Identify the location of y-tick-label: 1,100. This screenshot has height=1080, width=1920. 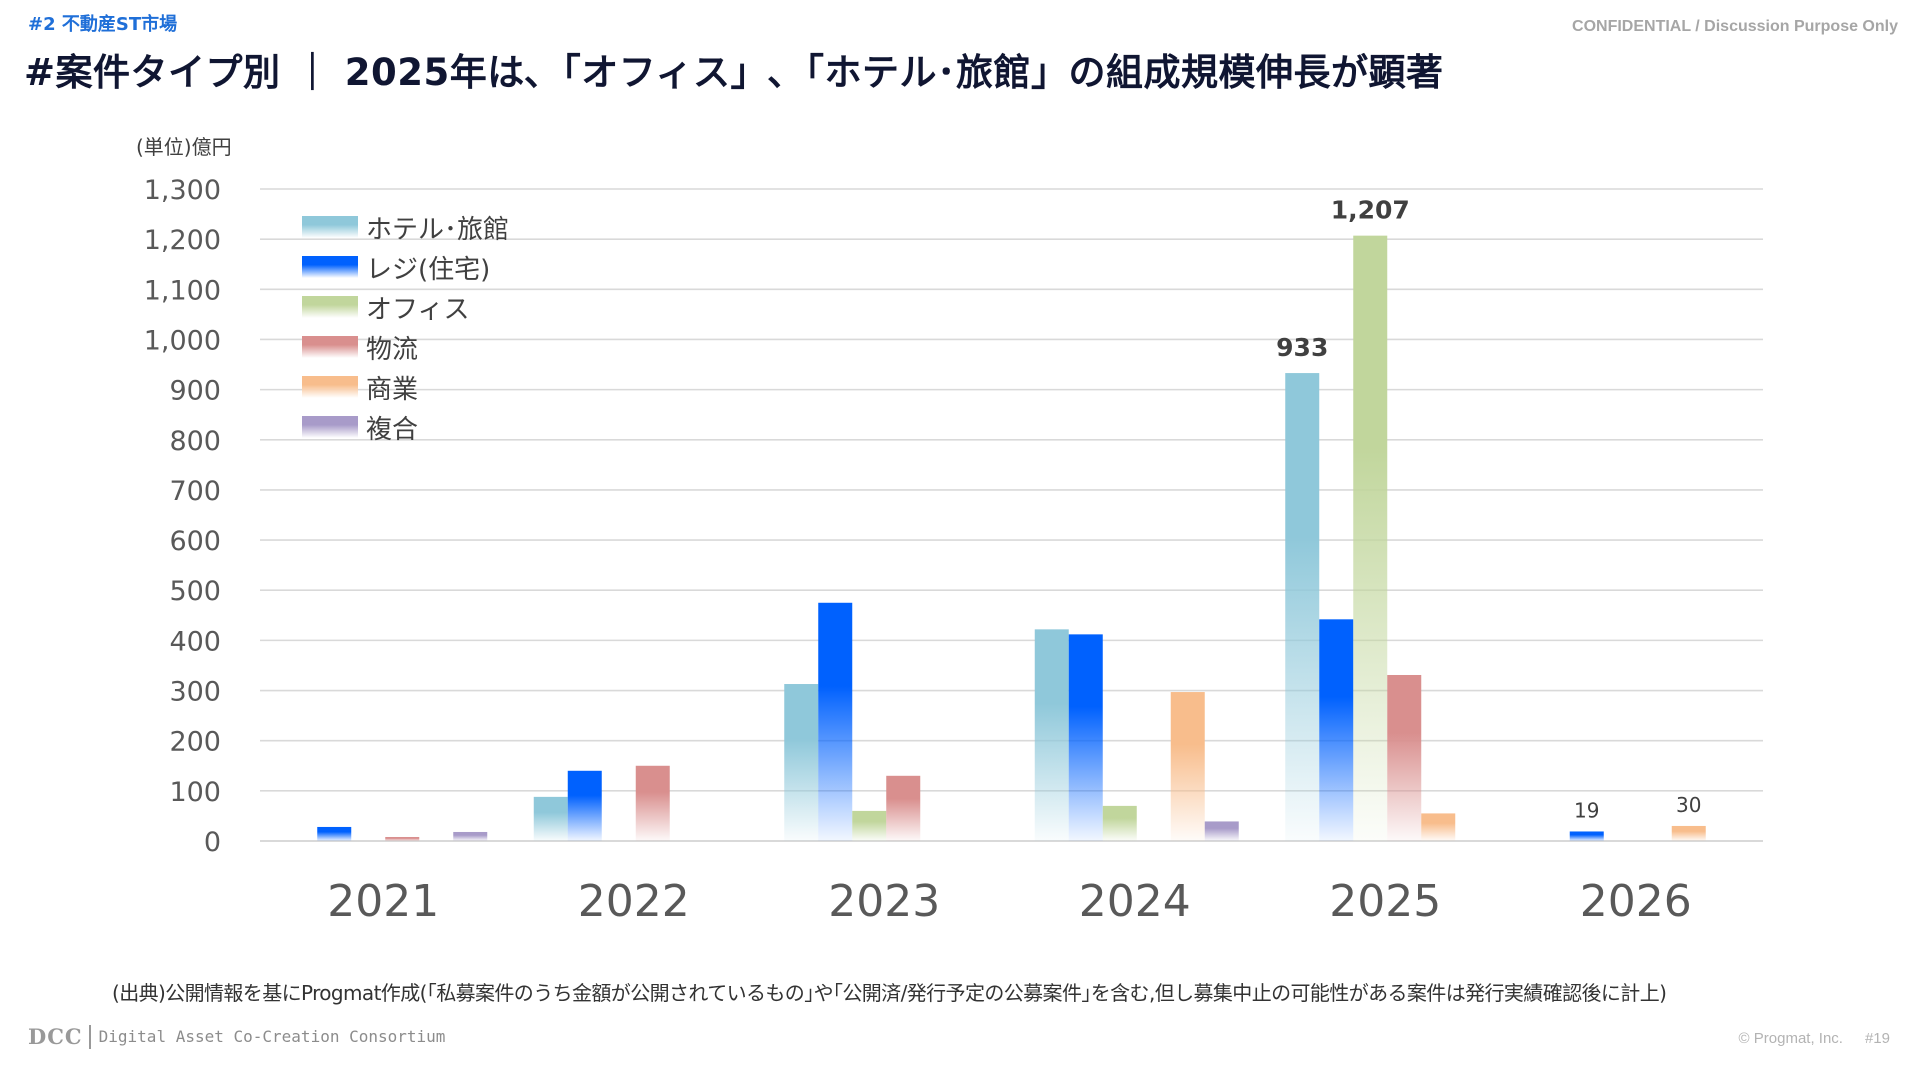
(182, 290).